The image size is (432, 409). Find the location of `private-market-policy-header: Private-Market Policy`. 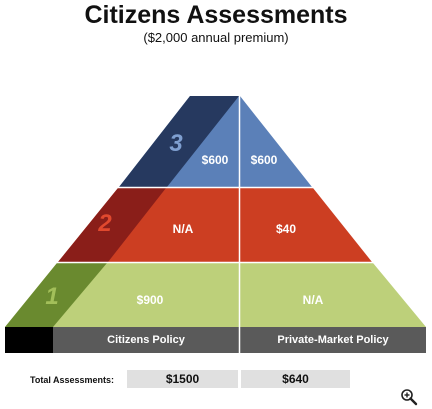

private-market-policy-header: Private-Market Policy is located at coordinates (333, 340).